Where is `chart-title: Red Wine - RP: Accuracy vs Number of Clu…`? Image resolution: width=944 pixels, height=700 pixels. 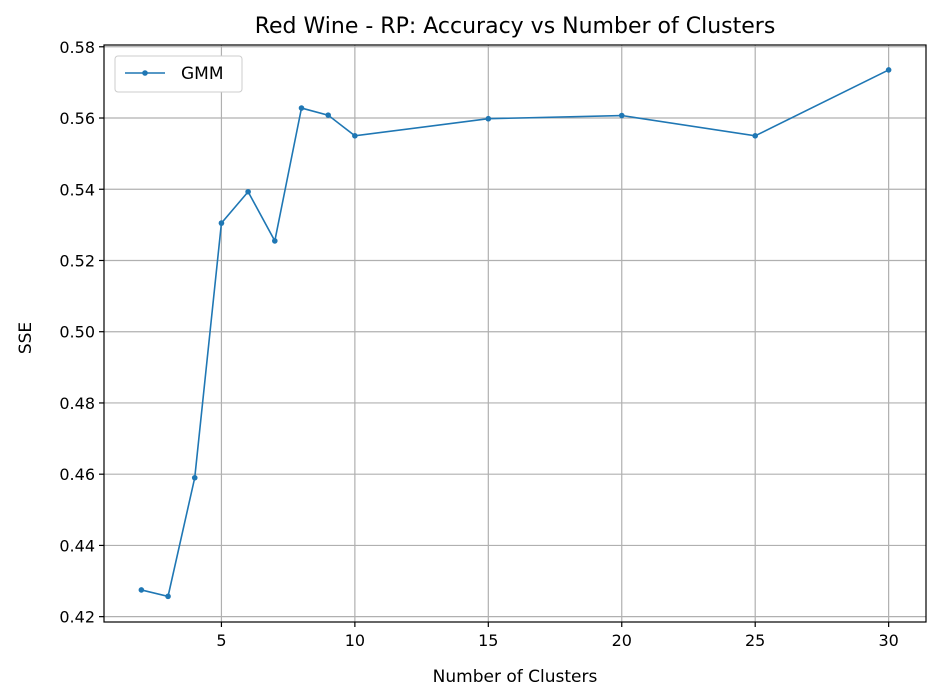
chart-title: Red Wine - RP: Accuracy vs Number of Clu… is located at coordinates (515, 26).